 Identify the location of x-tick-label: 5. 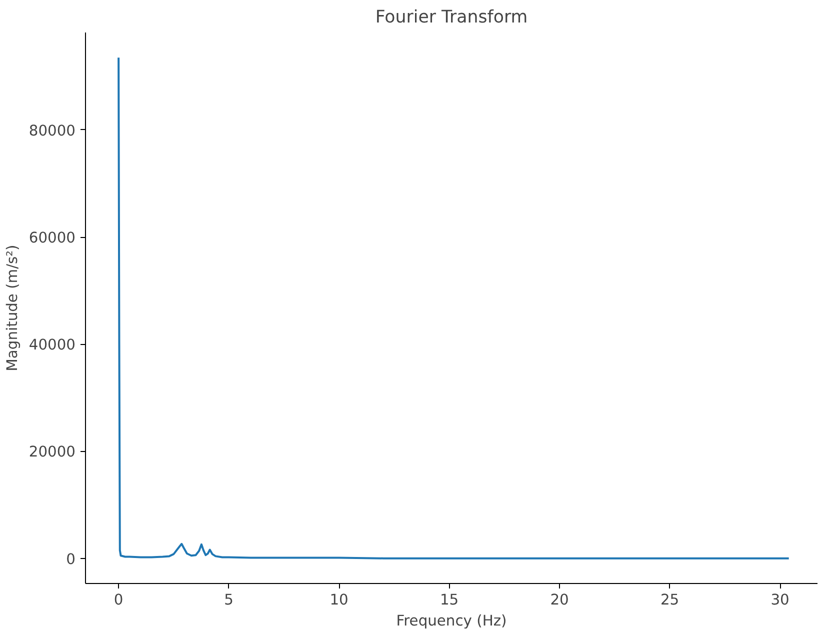
(229, 600).